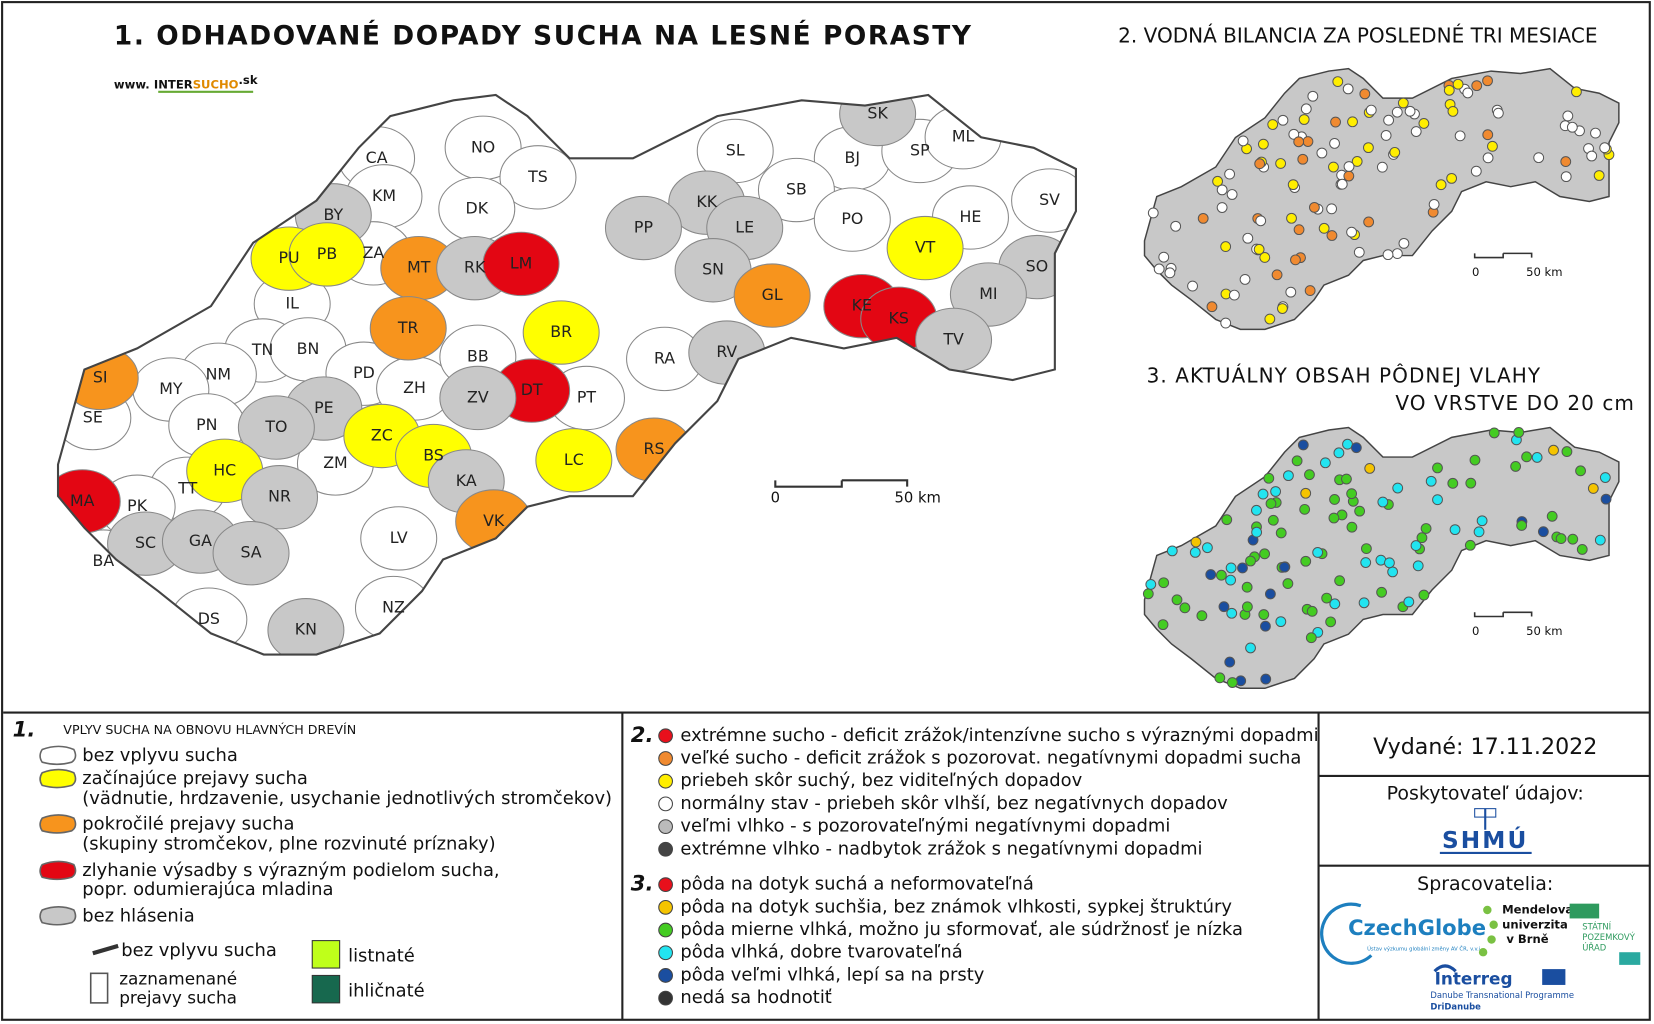  Describe the element at coordinates (187, 487) in the screenshot. I see `district-label: TT` at that location.